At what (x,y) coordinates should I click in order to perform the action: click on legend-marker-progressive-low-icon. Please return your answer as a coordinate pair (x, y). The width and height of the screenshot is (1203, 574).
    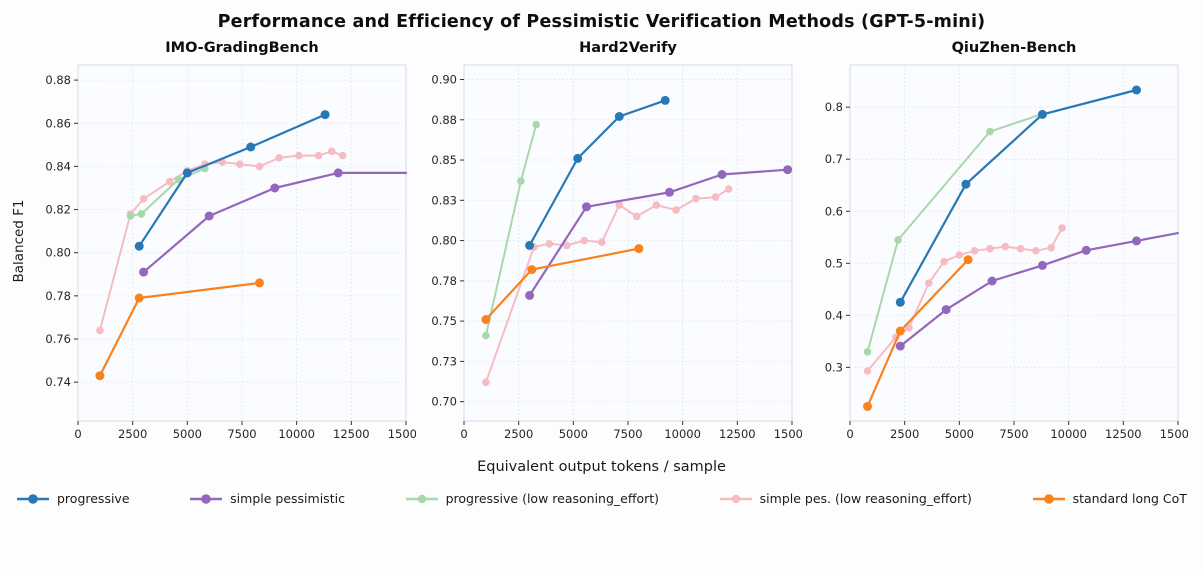
    Looking at the image, I should click on (421, 498).